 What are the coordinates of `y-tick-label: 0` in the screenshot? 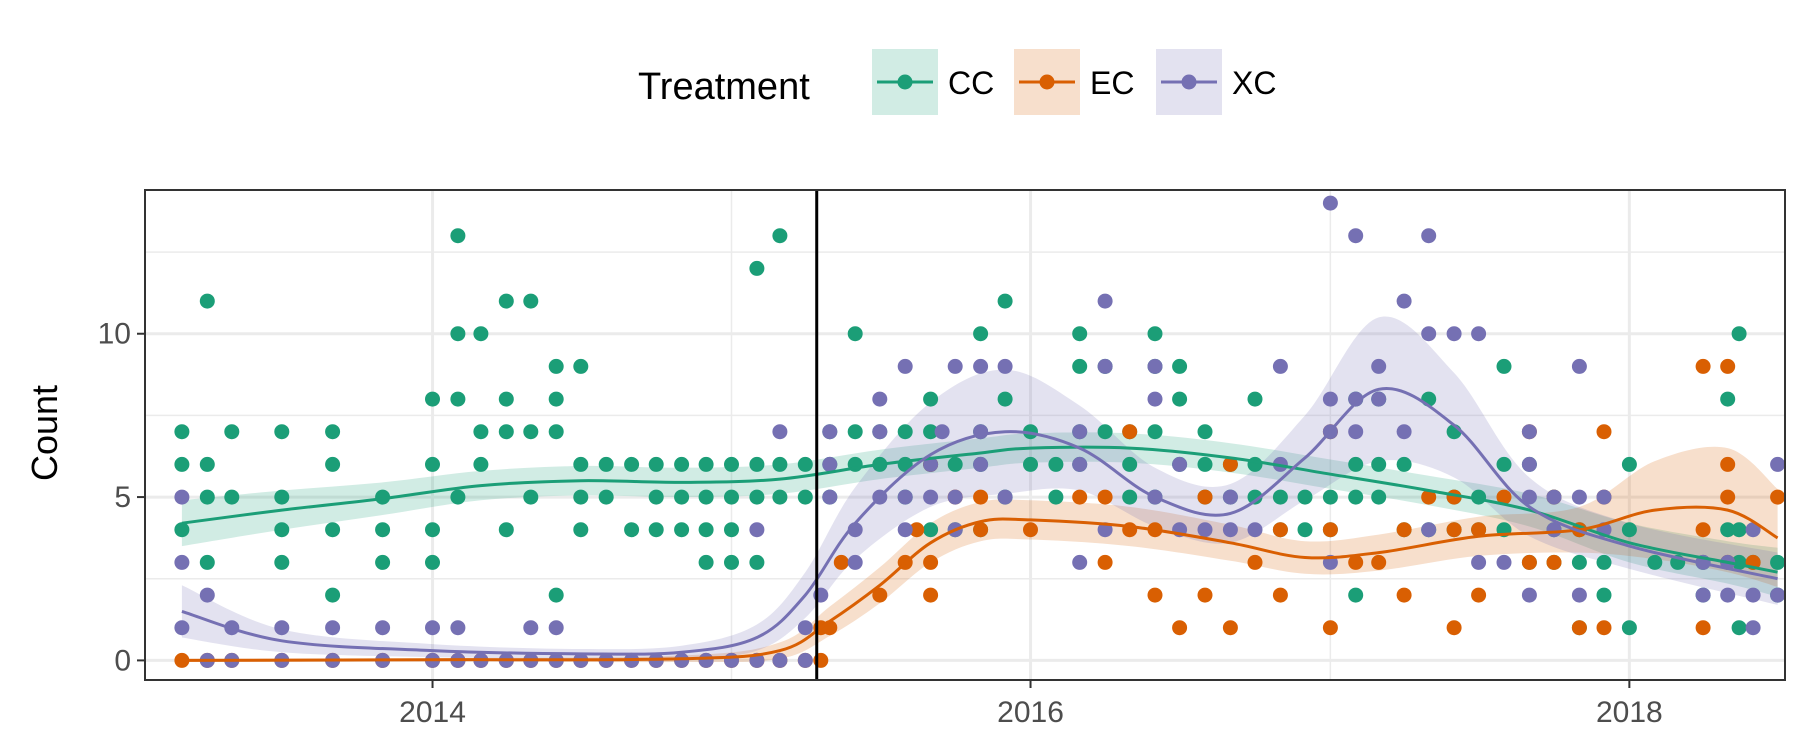 It's located at (122, 660).